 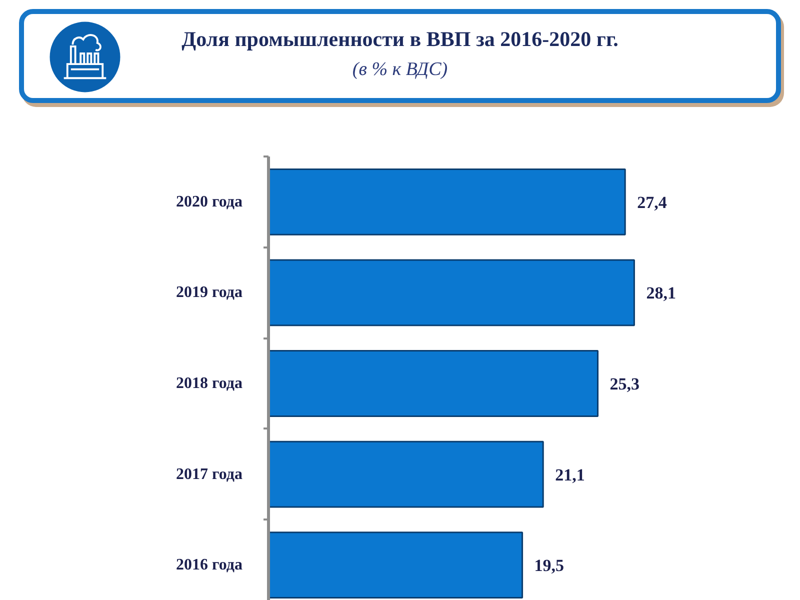 I want to click on chart-title: Доля промышленности в ВВП за 2016-2020 гг., so click(x=400, y=39).